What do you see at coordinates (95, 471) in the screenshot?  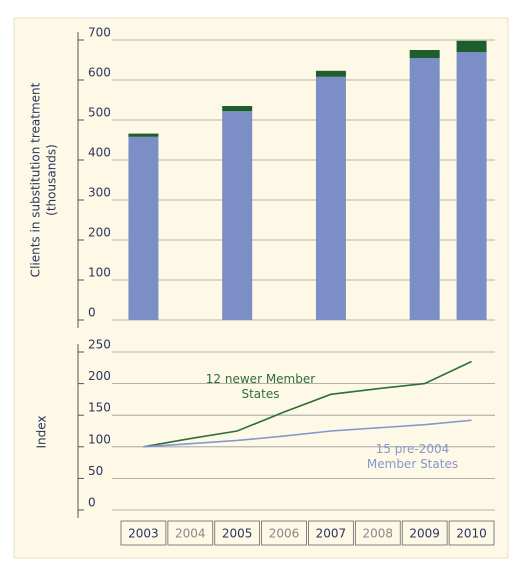 I see `y-tick-label: 50` at bounding box center [95, 471].